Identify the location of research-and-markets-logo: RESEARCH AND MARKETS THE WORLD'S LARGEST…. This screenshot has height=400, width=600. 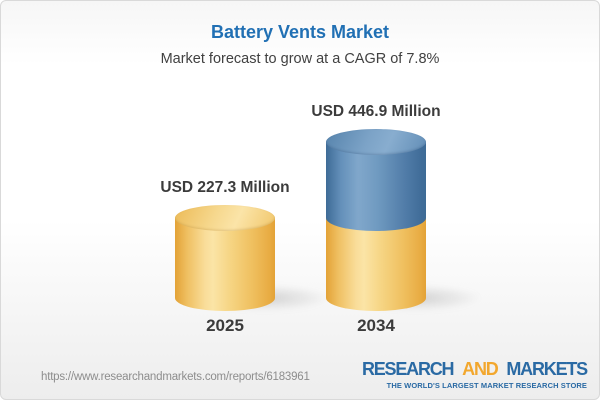
(474, 374).